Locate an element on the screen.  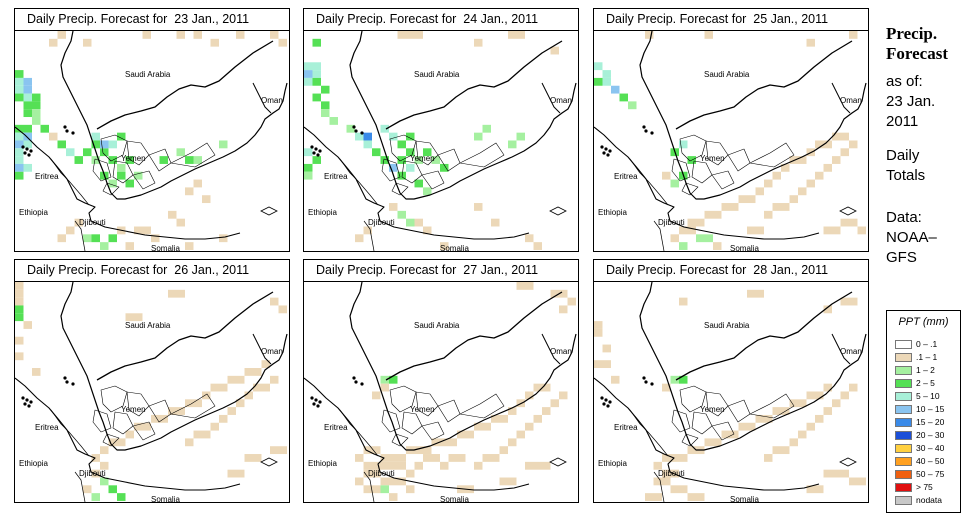
label-djibouti: Djibouti is located at coordinates (671, 473).